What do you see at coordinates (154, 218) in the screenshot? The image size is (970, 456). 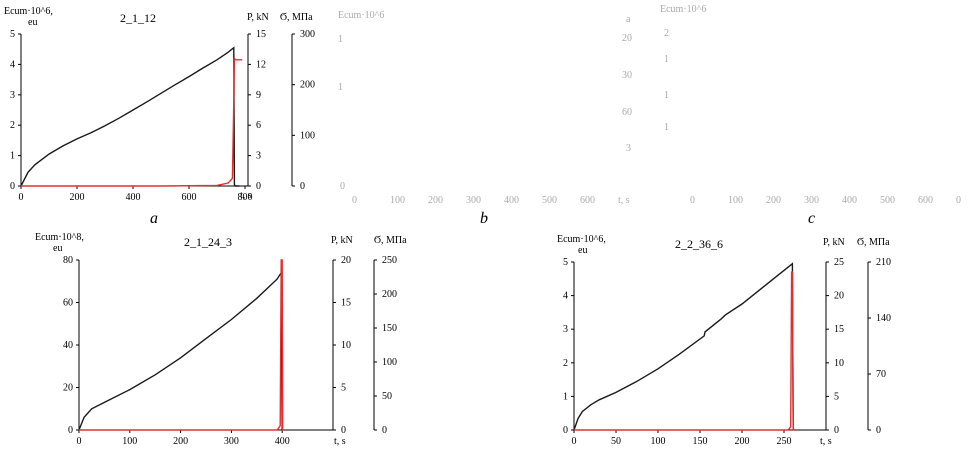 I see `panel-letter-a: a` at bounding box center [154, 218].